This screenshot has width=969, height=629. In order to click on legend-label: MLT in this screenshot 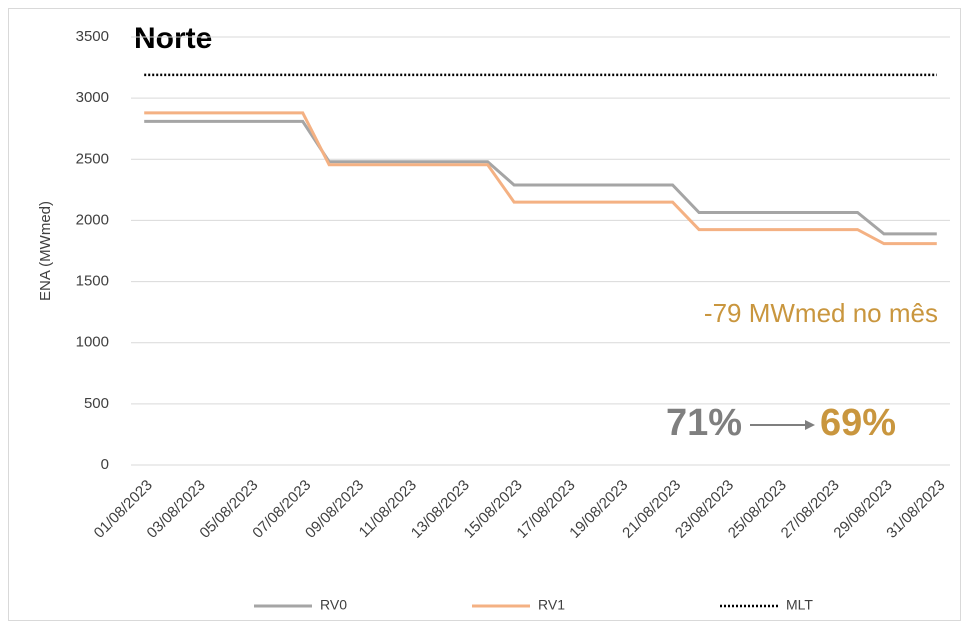, I will do `click(799, 605)`.